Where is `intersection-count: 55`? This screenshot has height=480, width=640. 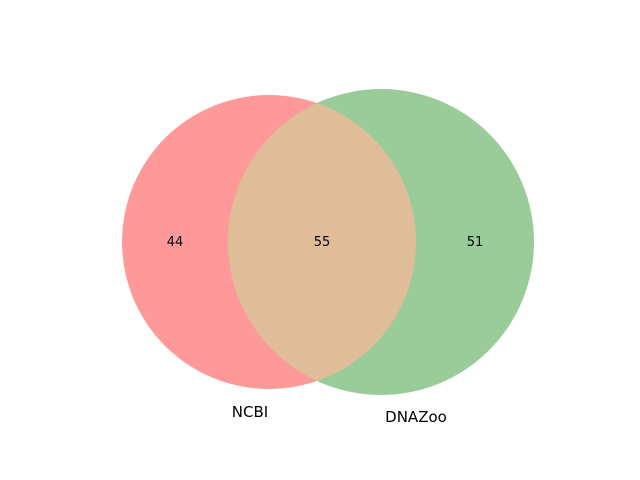
intersection-count: 55 is located at coordinates (322, 242).